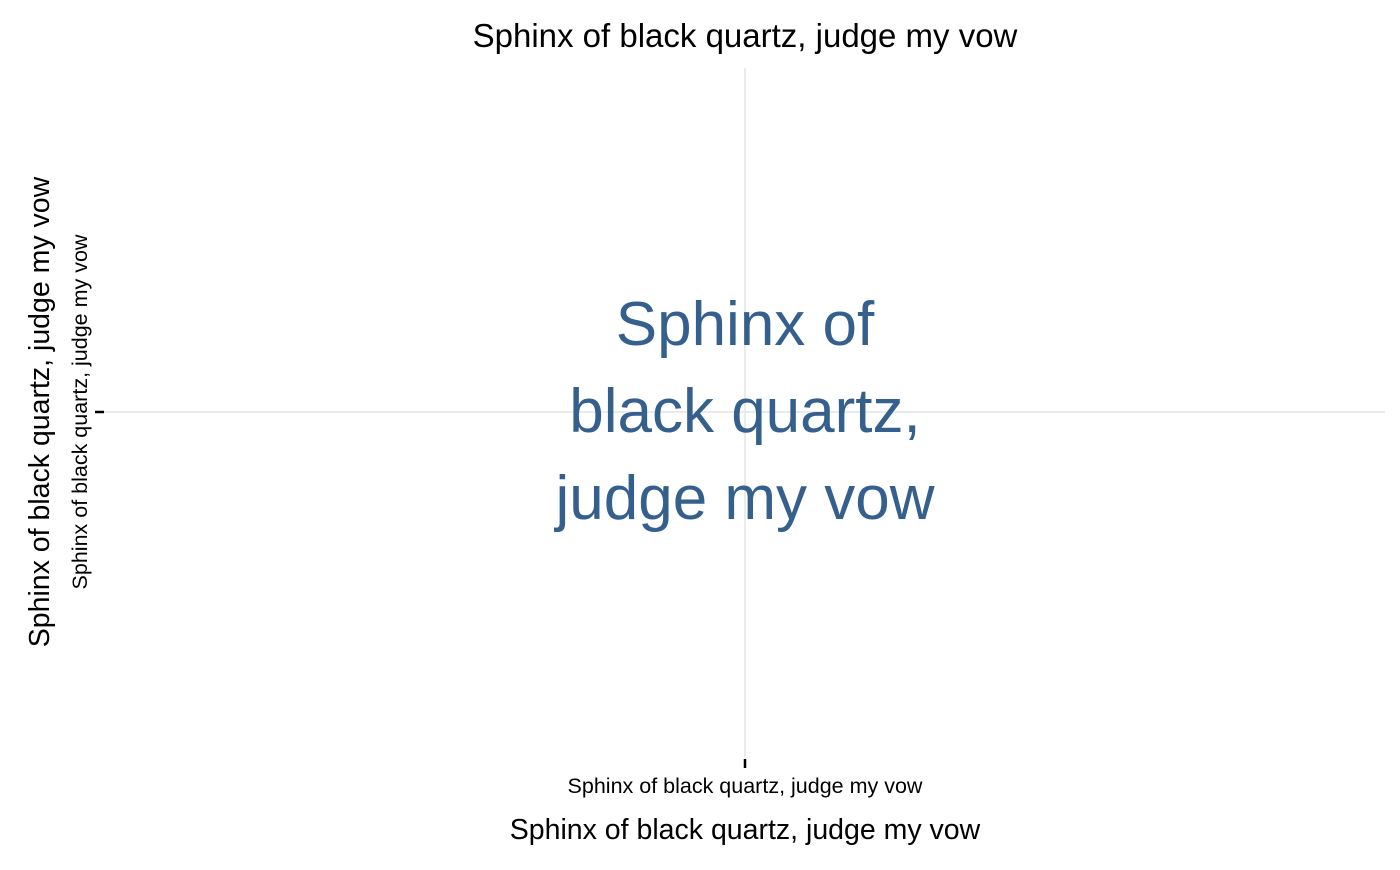  Describe the element at coordinates (745, 324) in the screenshot. I see `data-label-line: Sphinx of` at that location.